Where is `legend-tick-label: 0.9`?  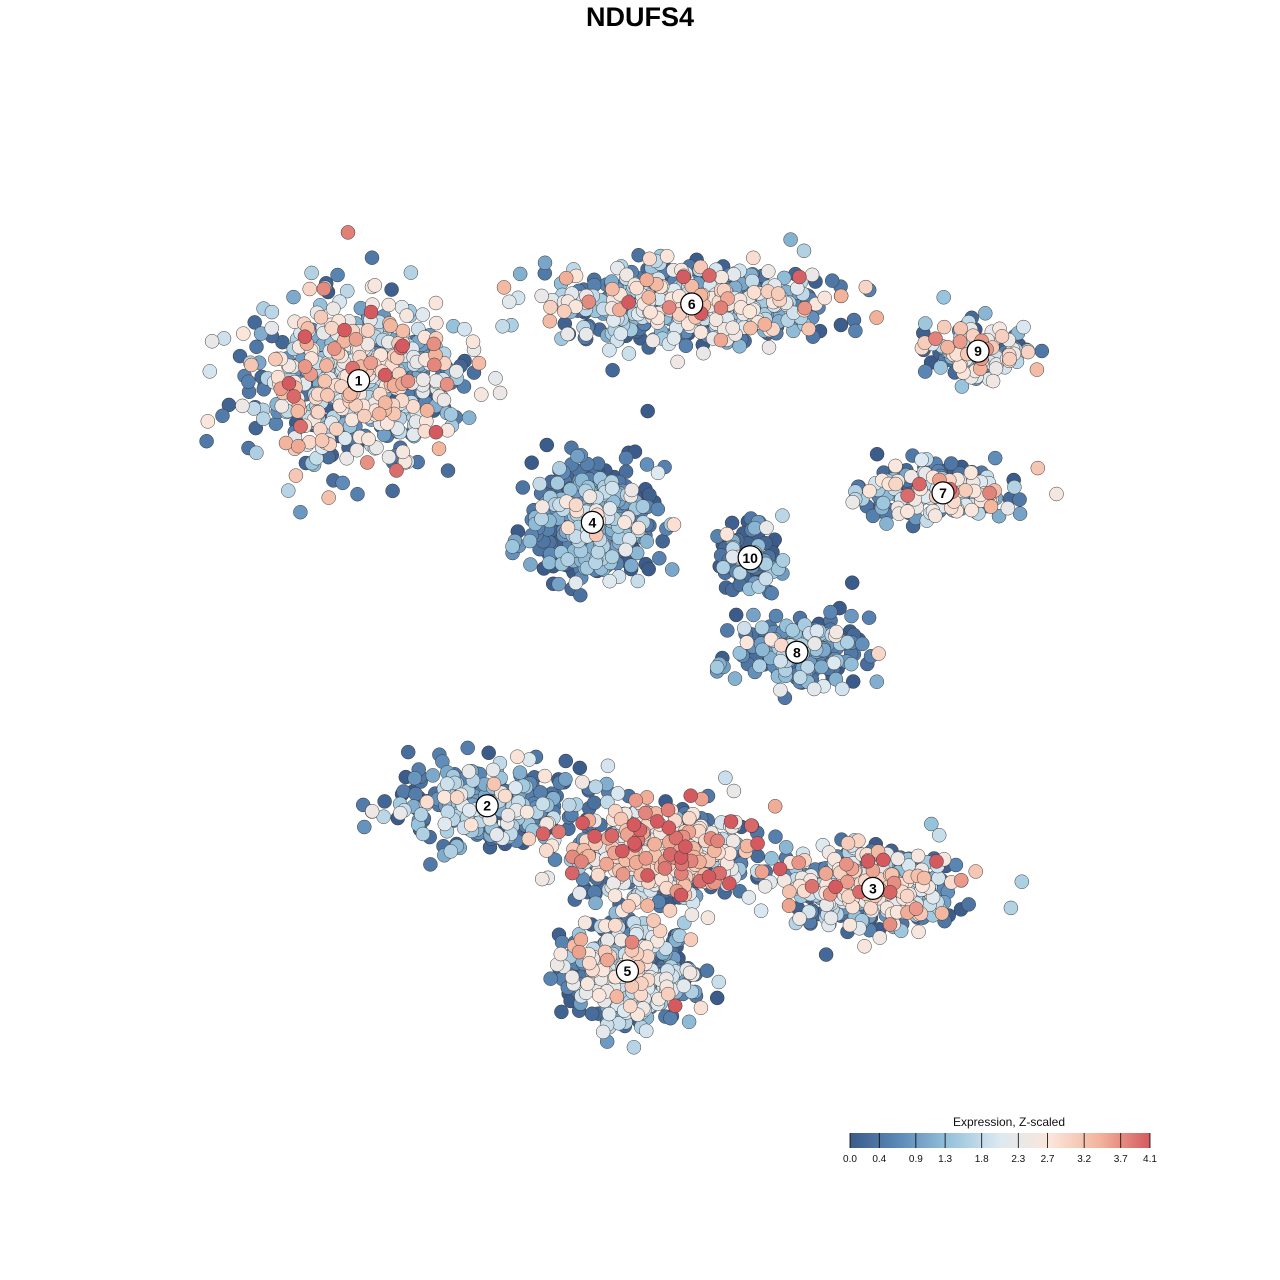 legend-tick-label: 0.9 is located at coordinates (916, 1159).